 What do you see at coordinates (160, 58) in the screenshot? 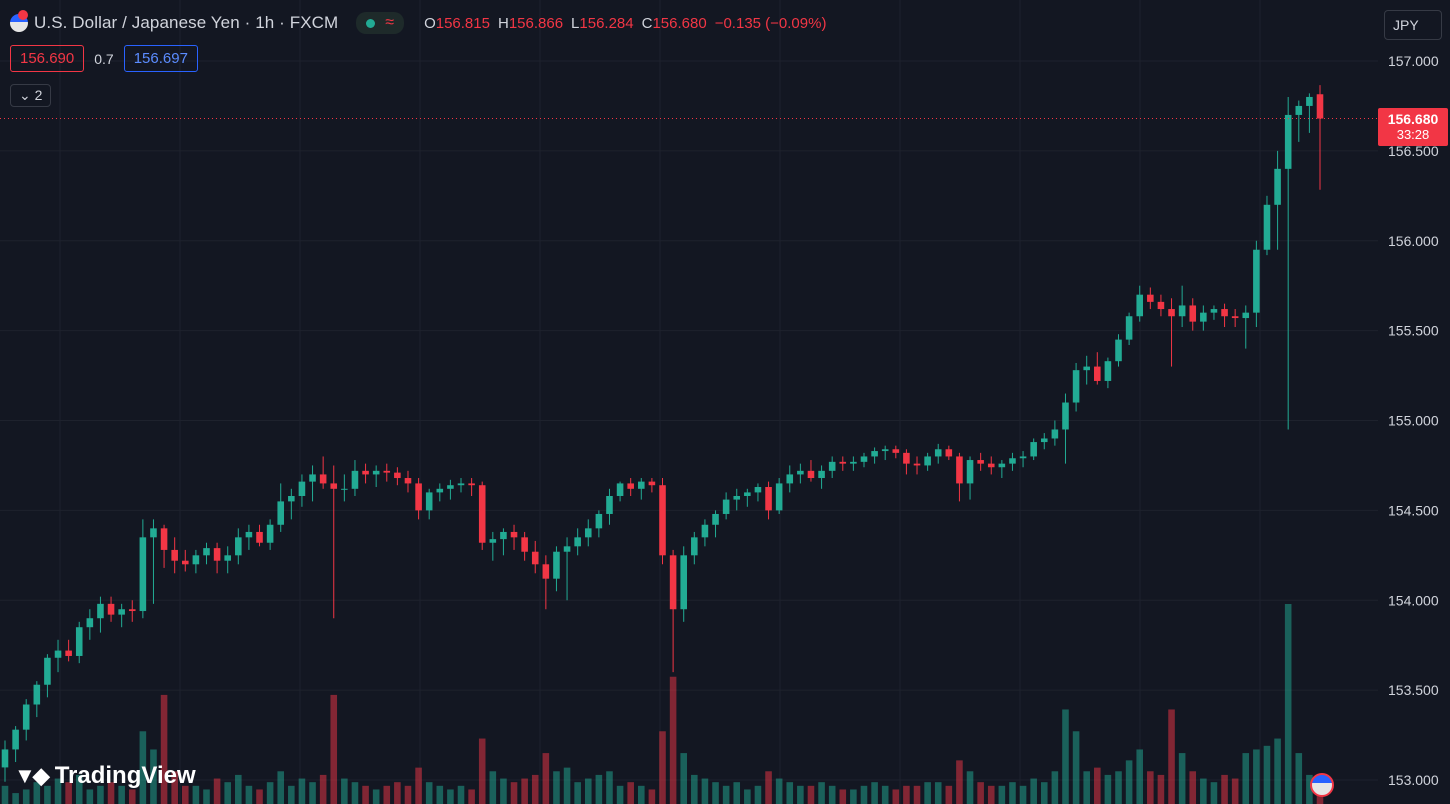
I see `buy-button: 156.697` at bounding box center [160, 58].